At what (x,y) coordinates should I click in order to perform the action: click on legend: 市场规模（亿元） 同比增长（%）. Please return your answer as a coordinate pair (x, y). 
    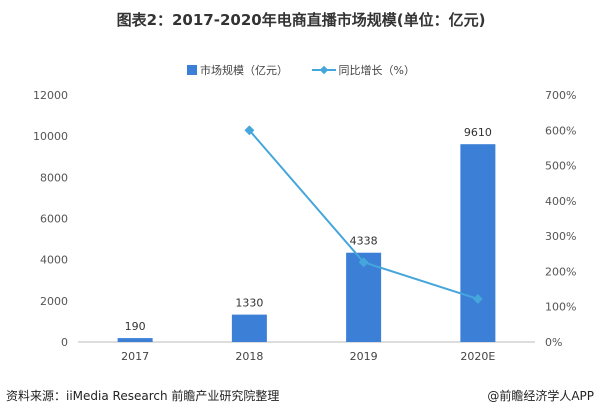
    Looking at the image, I should click on (301, 70).